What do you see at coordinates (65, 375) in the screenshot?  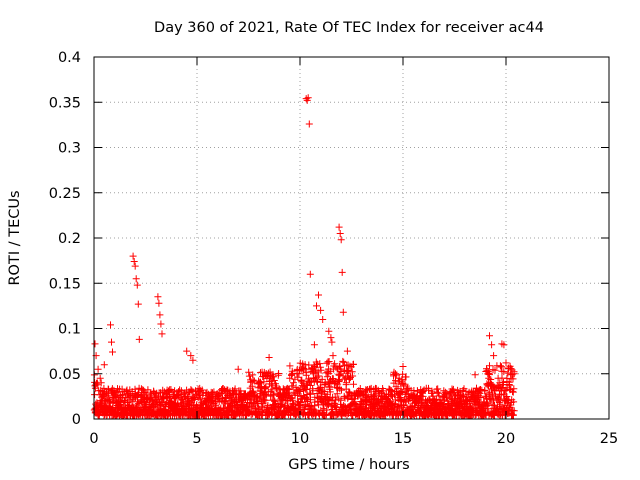 I see `y-tick-label: 0.05` at bounding box center [65, 375].